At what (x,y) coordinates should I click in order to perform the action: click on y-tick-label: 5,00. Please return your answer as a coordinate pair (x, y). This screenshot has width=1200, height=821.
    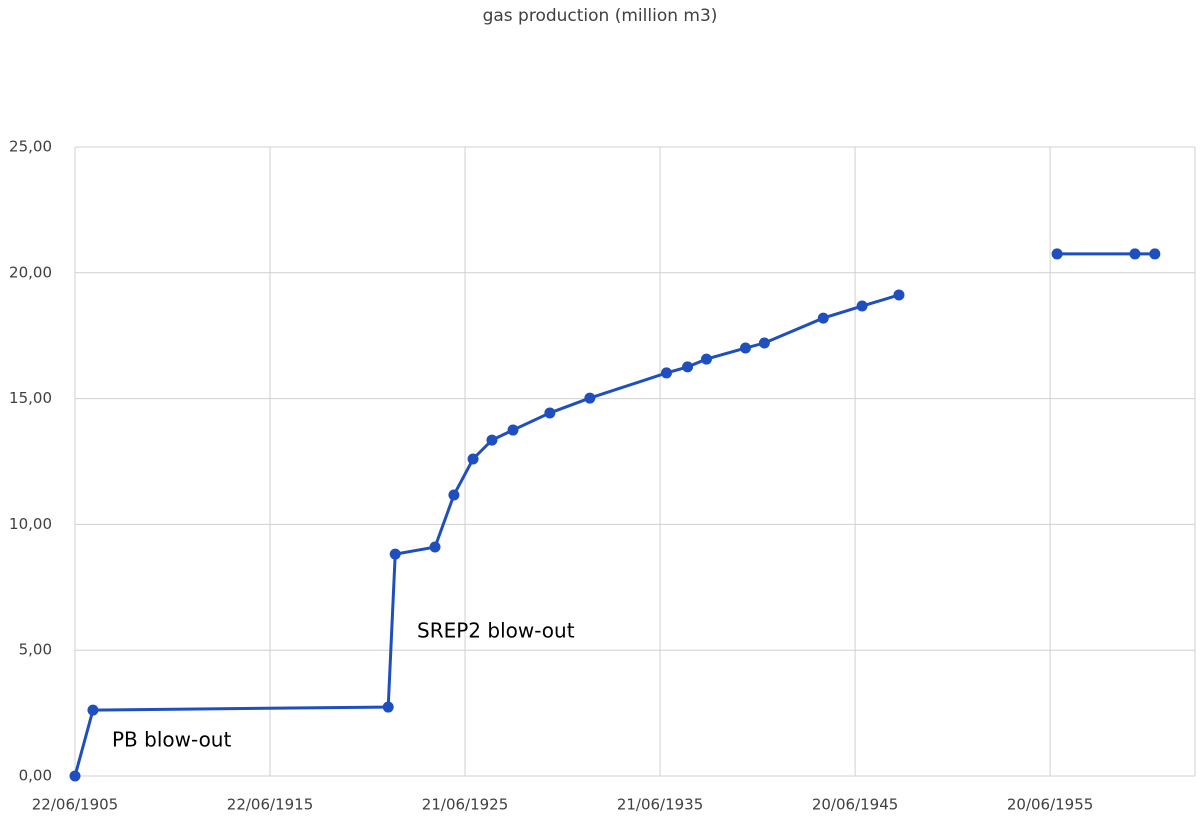
    Looking at the image, I should click on (35, 650).